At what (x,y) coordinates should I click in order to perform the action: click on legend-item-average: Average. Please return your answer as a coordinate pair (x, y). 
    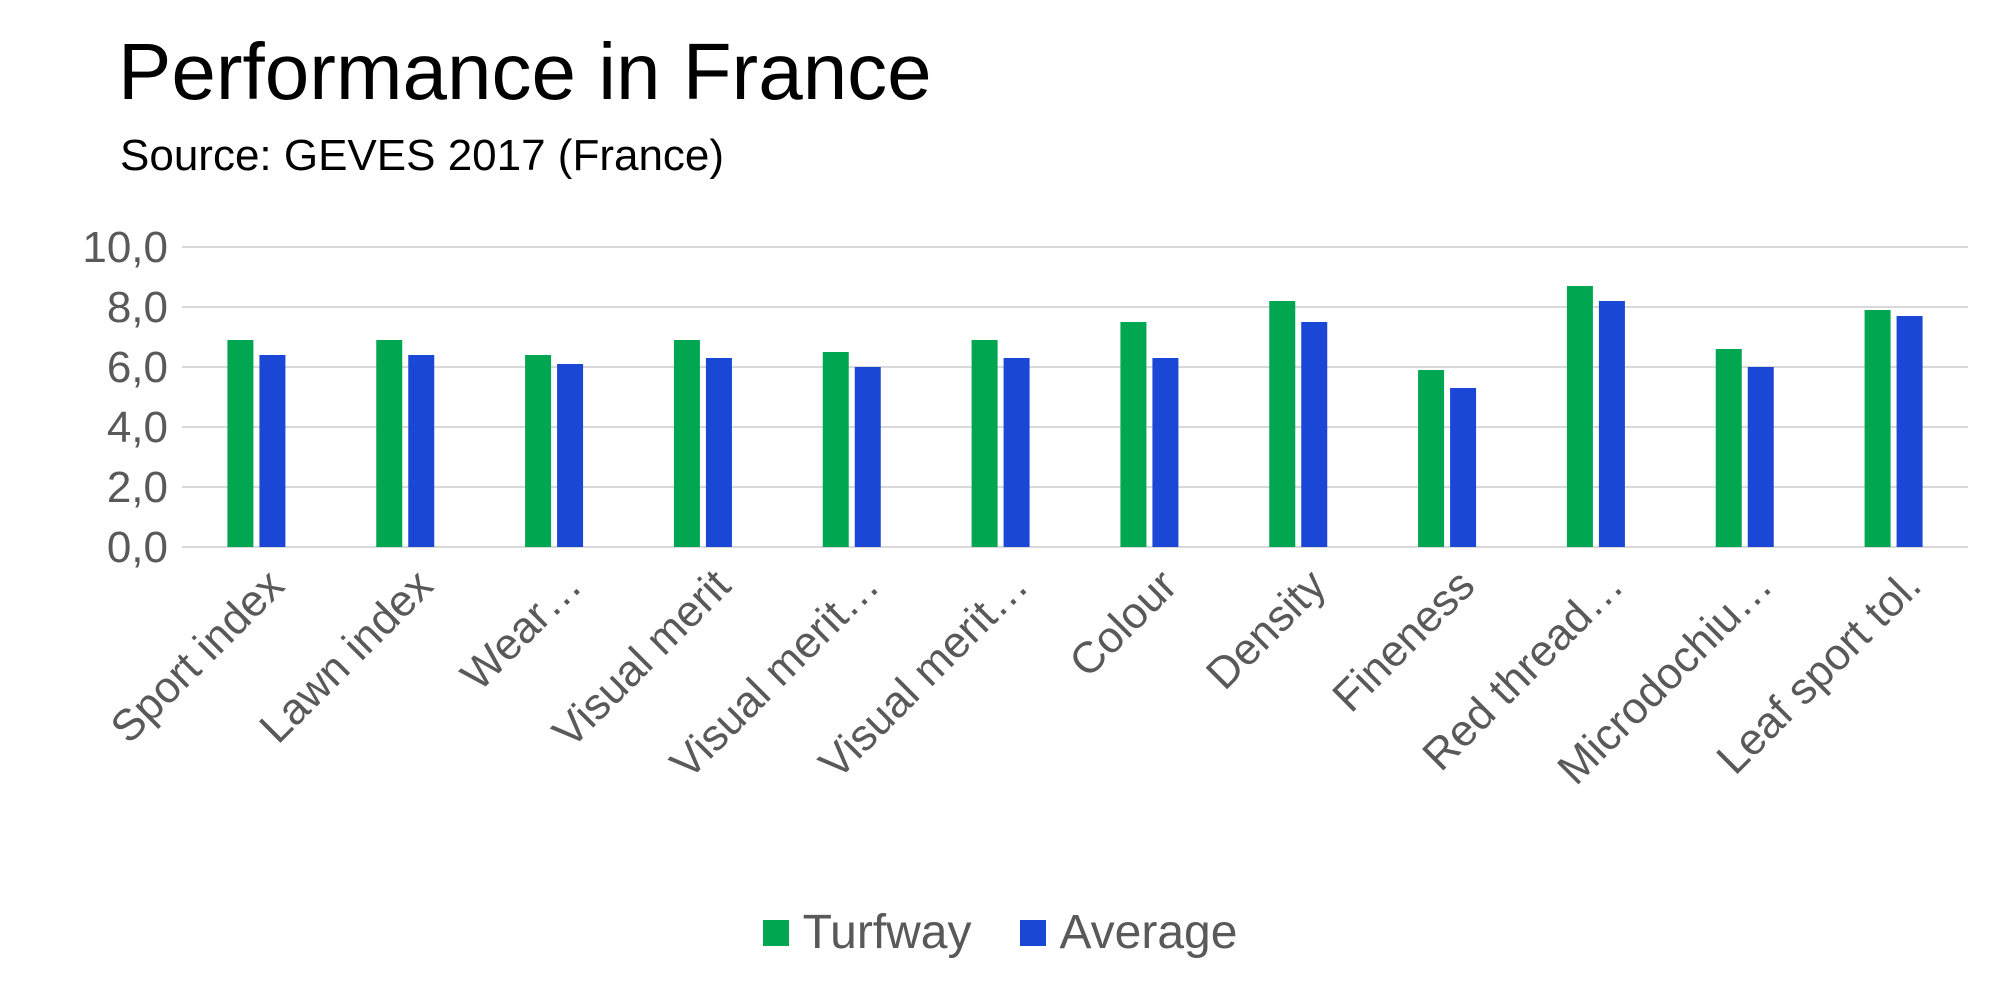
    Looking at the image, I should click on (1128, 932).